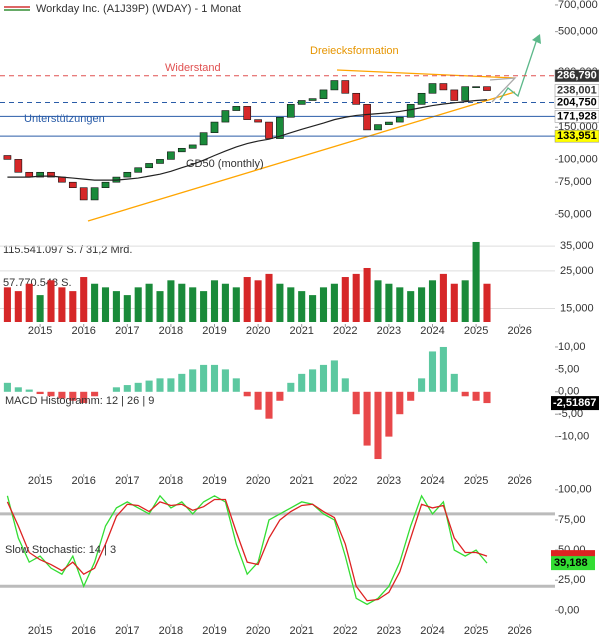 Image resolution: width=599 pixels, height=640 pixels. Describe the element at coordinates (214, 331) in the screenshot. I see `x-tick-label: 2019` at that location.